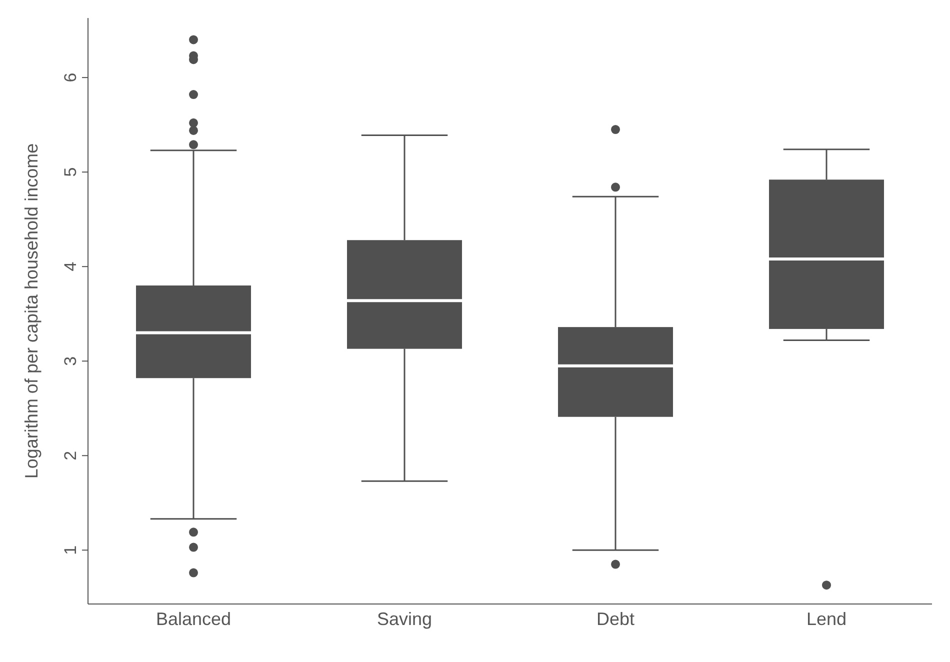 Image resolution: width=950 pixels, height=662 pixels. I want to click on y-tick-label: 6, so click(70, 77).